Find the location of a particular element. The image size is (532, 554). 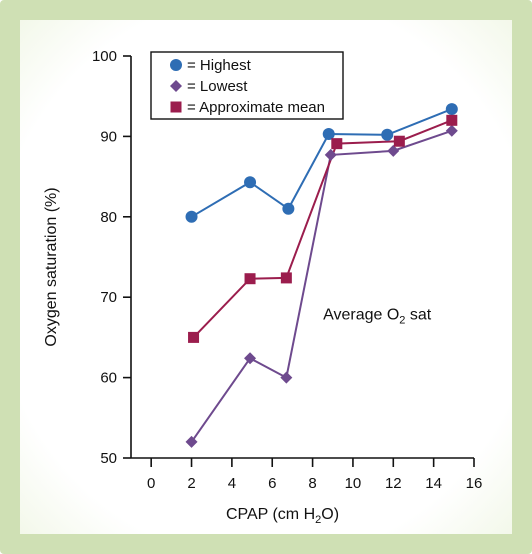

x-tick-label: 14 is located at coordinates (433, 483).